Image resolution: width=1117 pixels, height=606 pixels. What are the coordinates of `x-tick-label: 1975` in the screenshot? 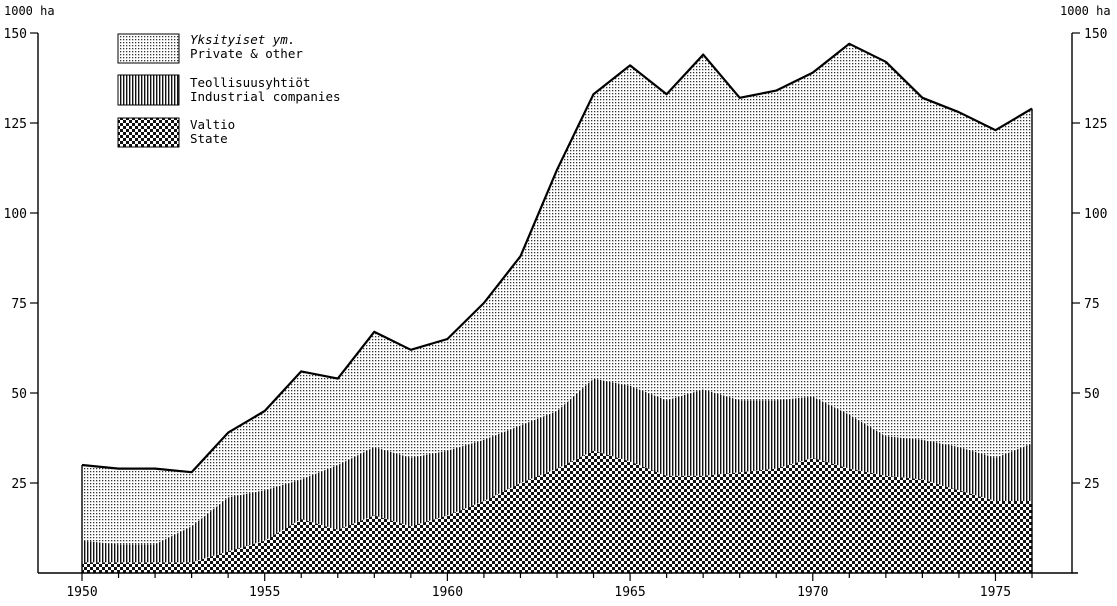 It's located at (995, 592).